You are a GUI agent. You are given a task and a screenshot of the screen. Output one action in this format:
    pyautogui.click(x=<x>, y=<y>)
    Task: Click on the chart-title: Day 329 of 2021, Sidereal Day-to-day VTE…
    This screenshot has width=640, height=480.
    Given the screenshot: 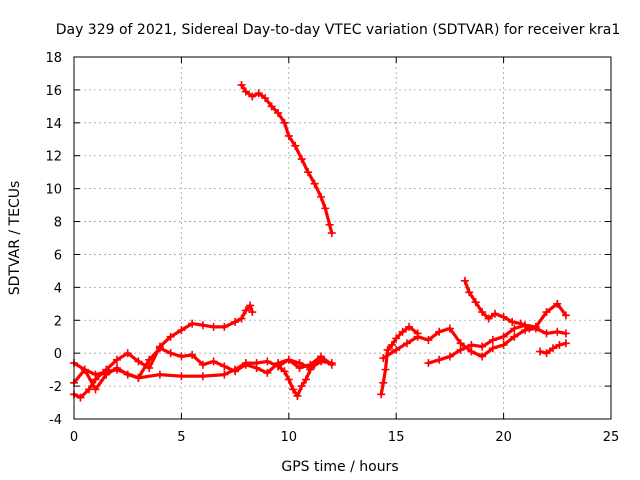 What is the action you would take?
    pyautogui.click(x=338, y=30)
    